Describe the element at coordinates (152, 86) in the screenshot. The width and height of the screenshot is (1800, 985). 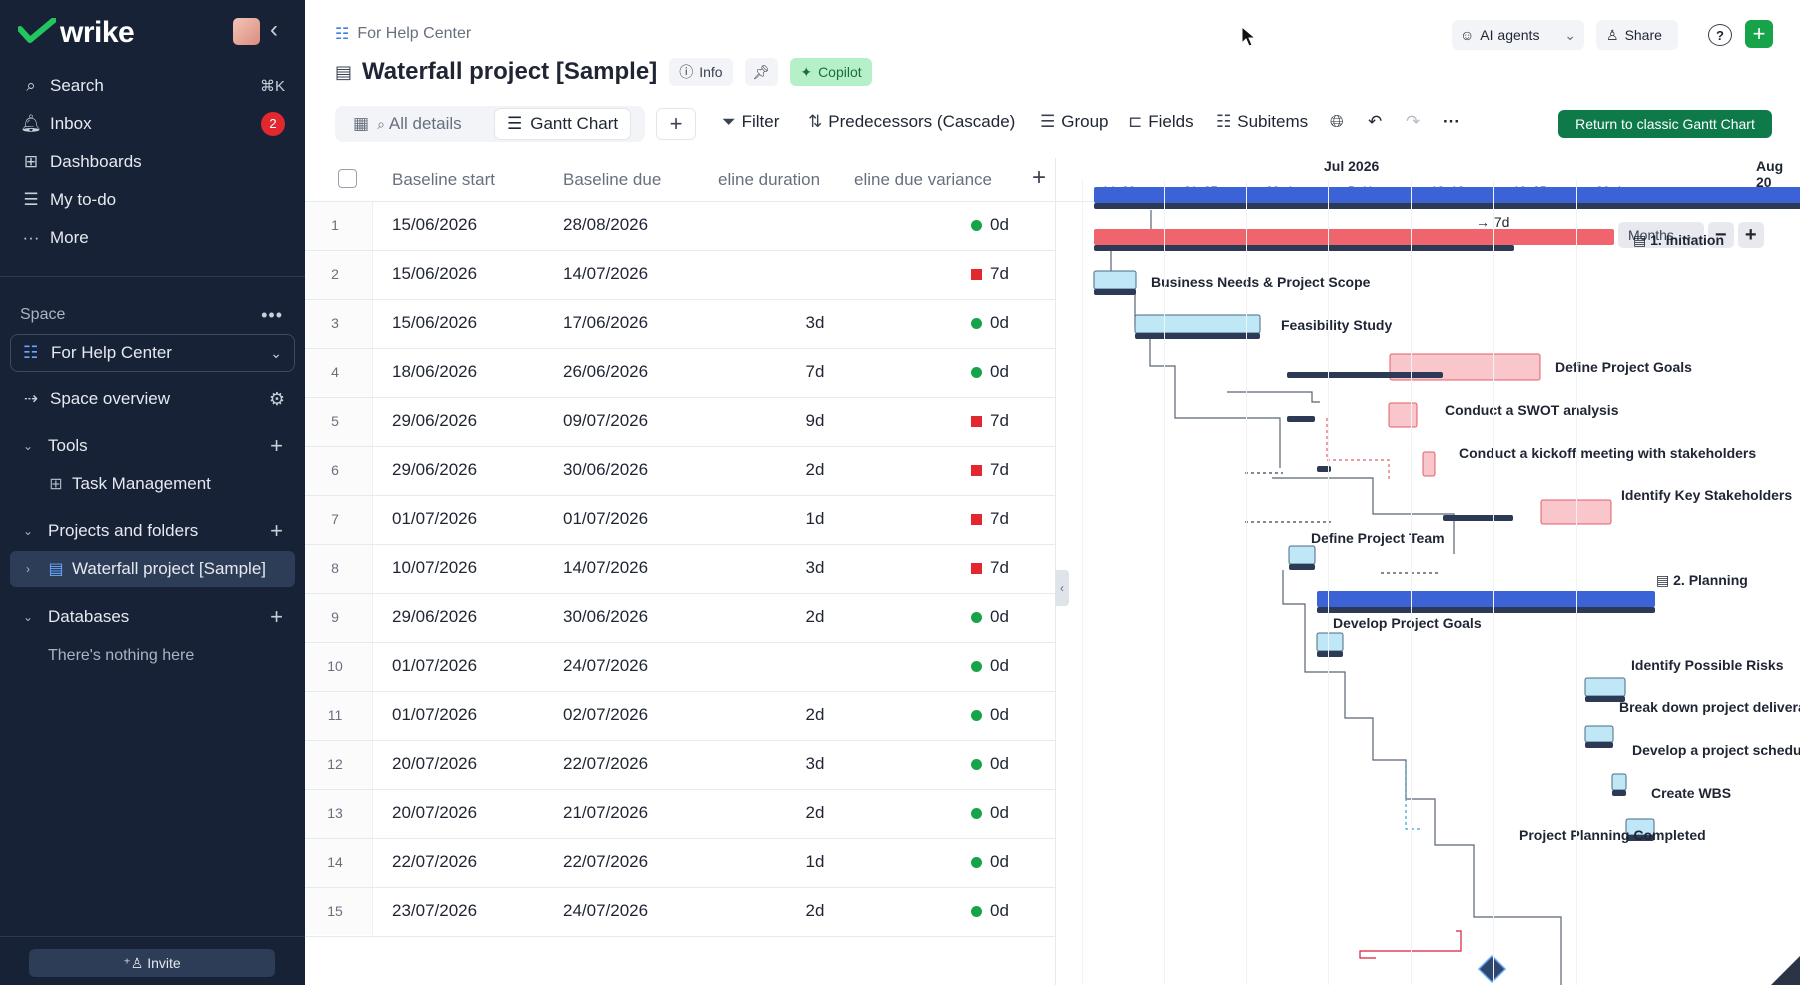
I see `nav-search: ⌕ Search ⌘K` at that location.